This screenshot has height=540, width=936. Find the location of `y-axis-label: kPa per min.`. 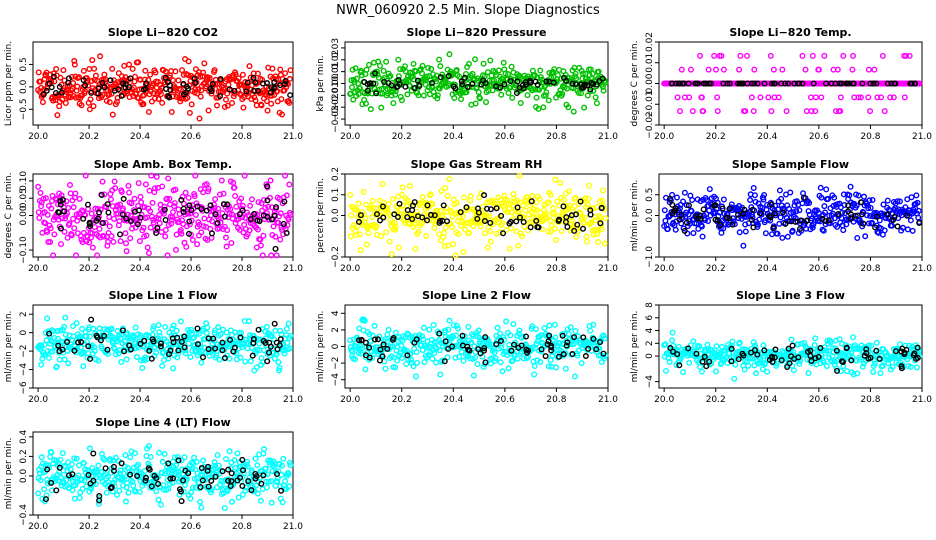

y-axis-label: kPa per min. is located at coordinates (321, 83).